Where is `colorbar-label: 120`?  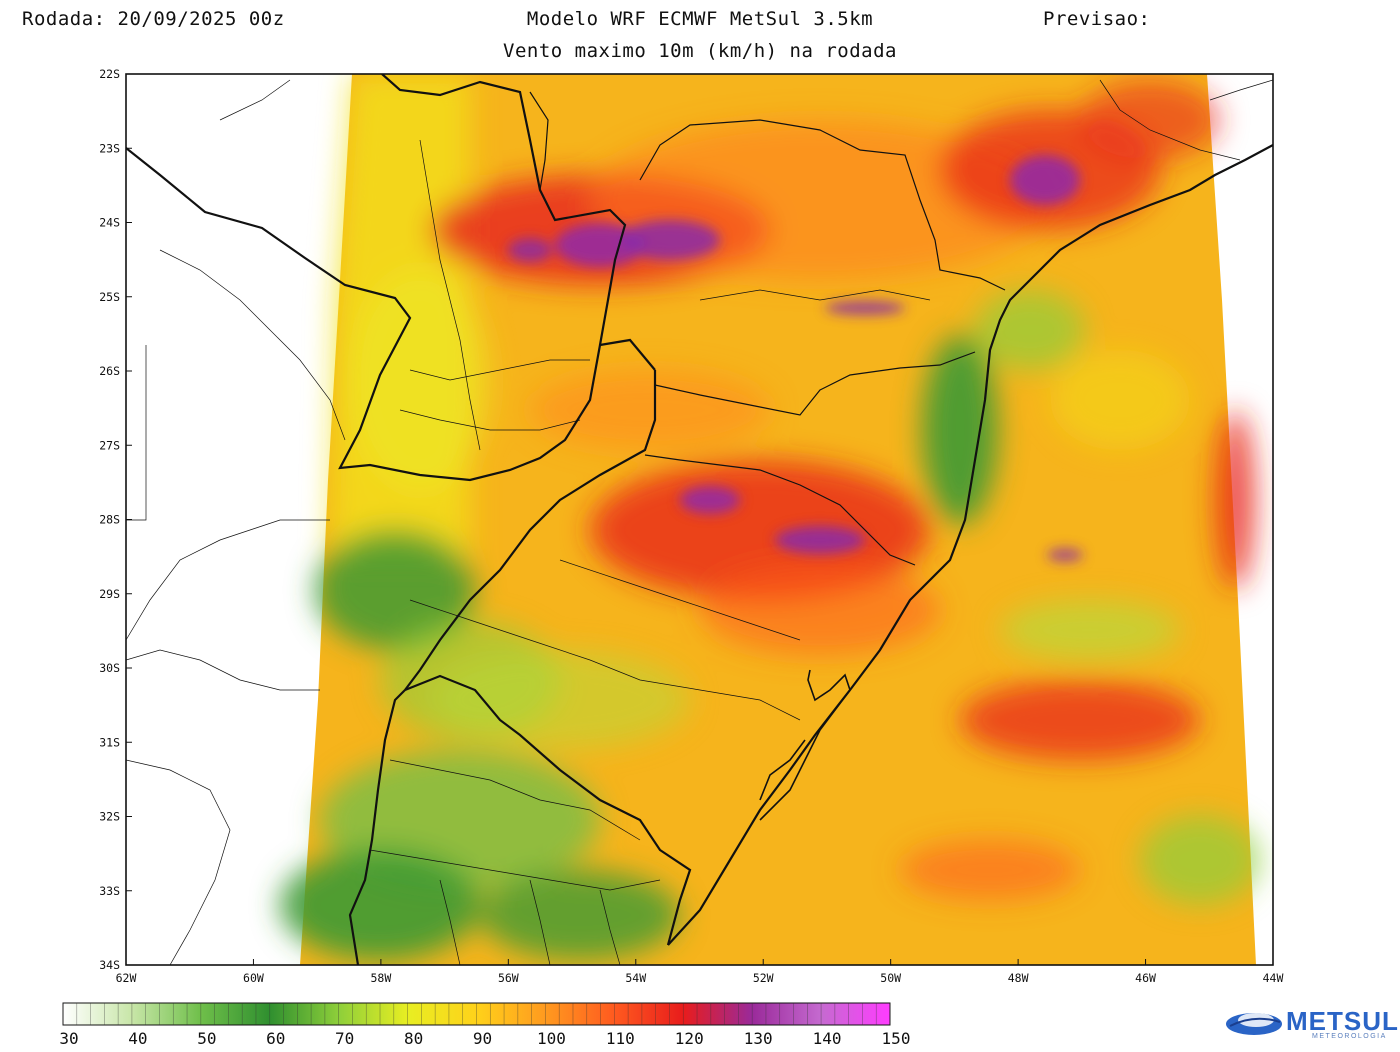 colorbar-label: 120 is located at coordinates (689, 1038).